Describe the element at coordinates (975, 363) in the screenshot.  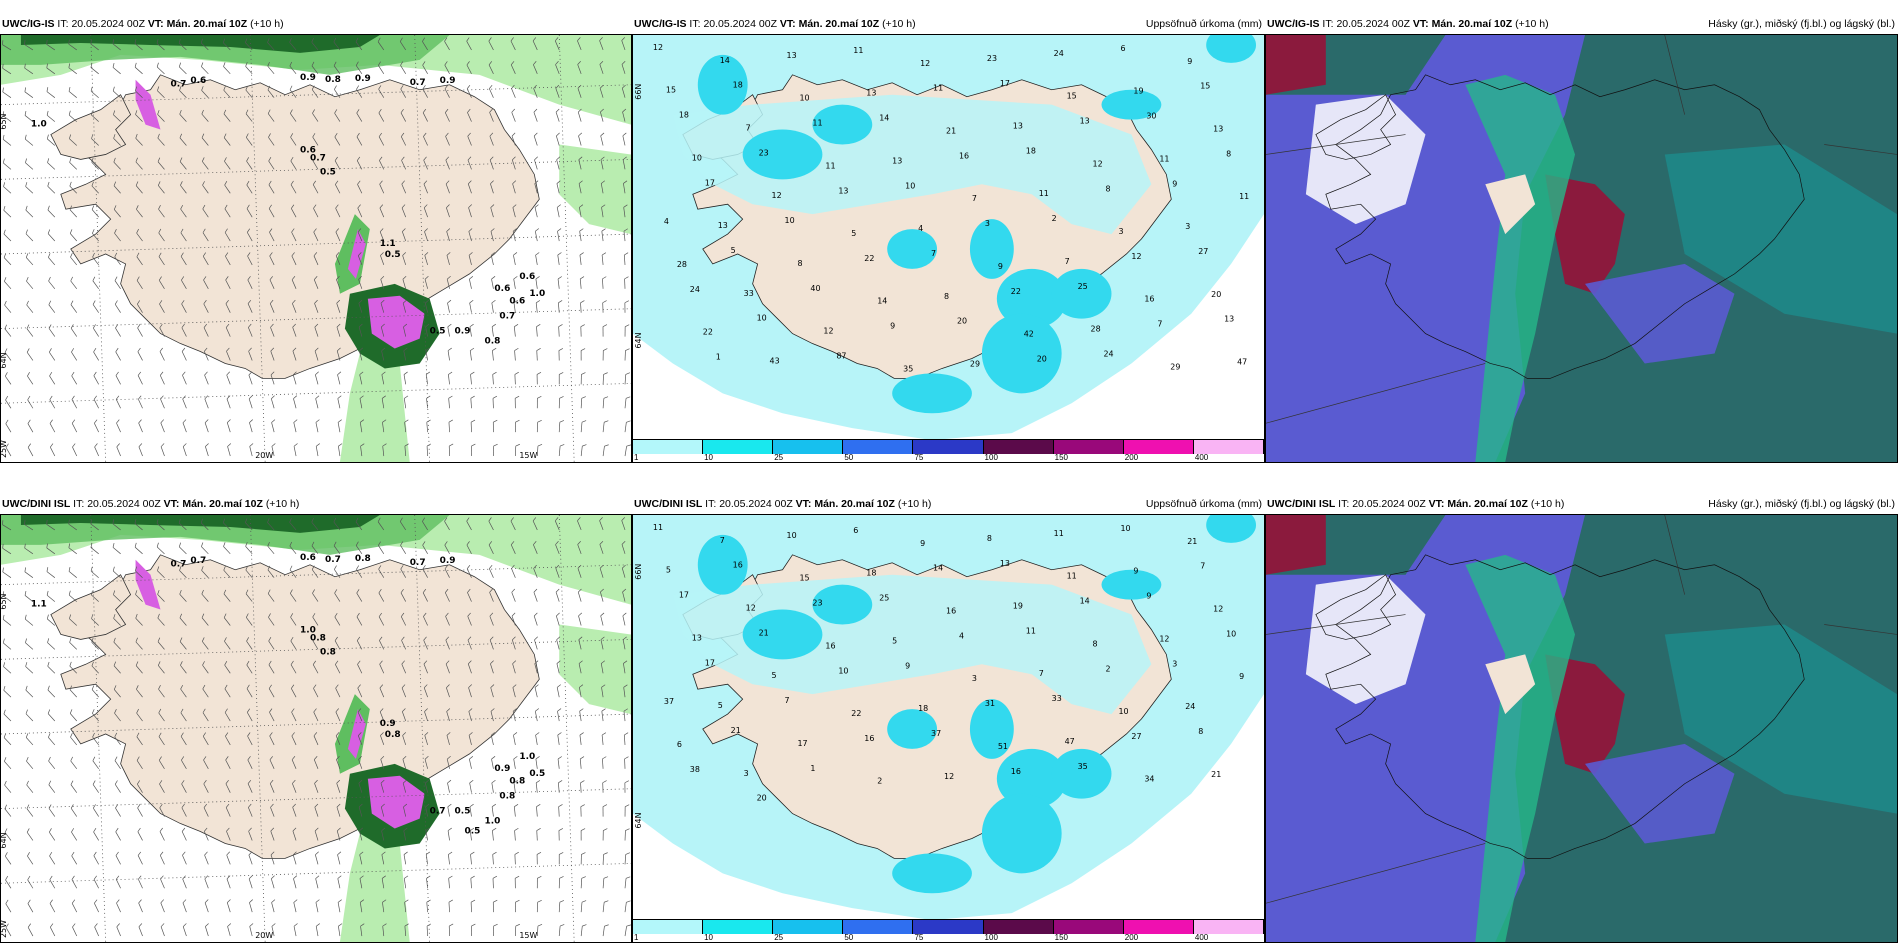
I see `precip-value-label: 29` at that location.